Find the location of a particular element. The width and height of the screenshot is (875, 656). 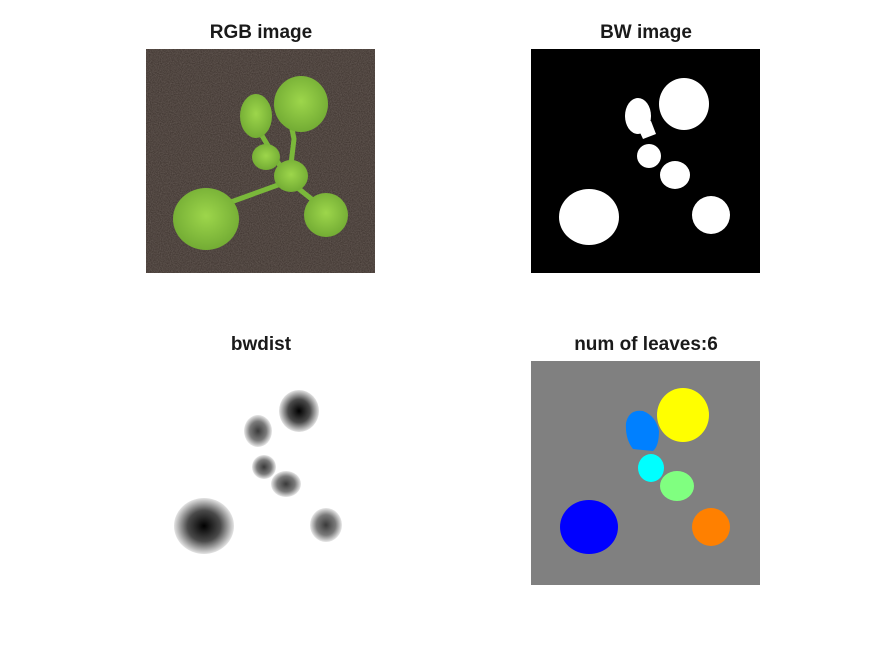

rgb-panel-title: RGB image is located at coordinates (261, 32).